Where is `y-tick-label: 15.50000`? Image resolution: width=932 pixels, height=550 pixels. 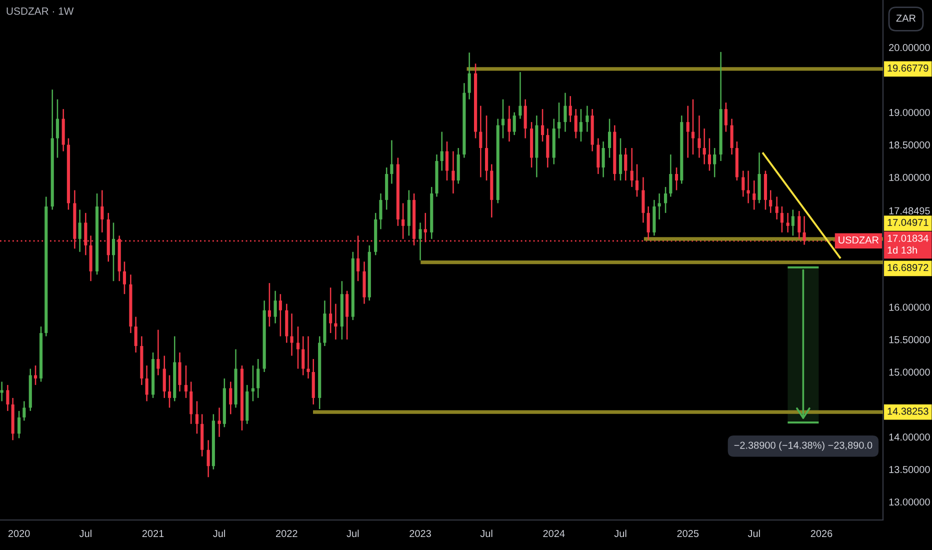
y-tick-label: 15.50000 is located at coordinates (909, 340).